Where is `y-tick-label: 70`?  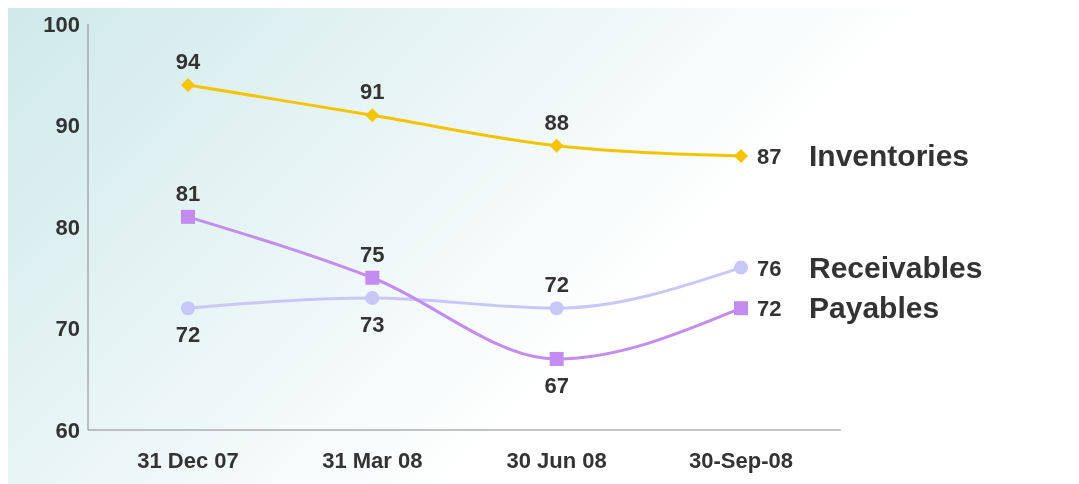 y-tick-label: 70 is located at coordinates (67, 329).